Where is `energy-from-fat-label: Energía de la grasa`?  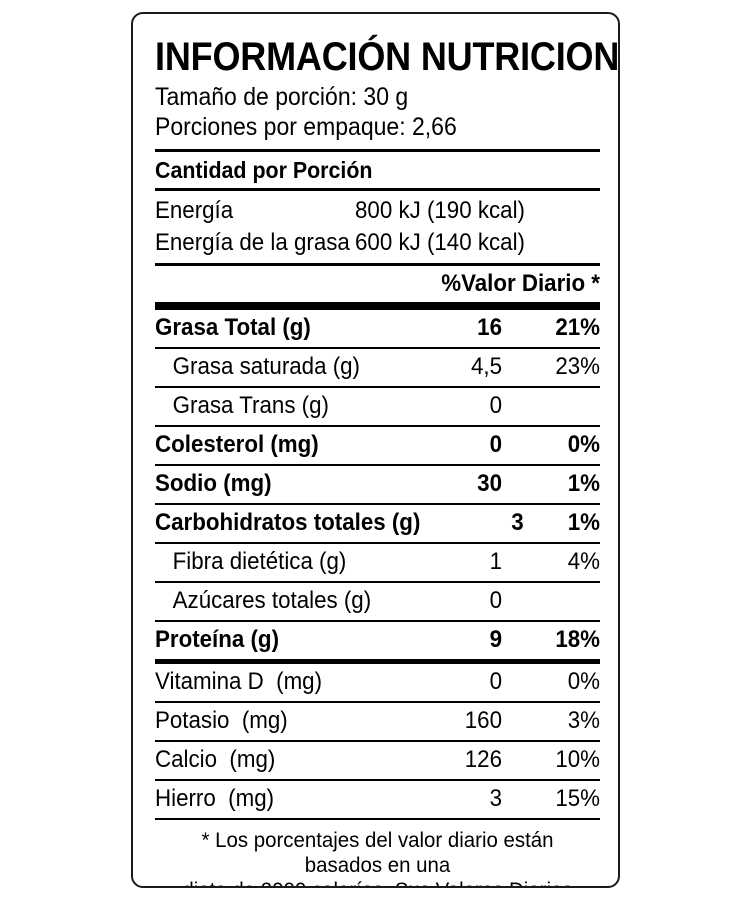 energy-from-fat-label: Energía de la grasa is located at coordinates (252, 242).